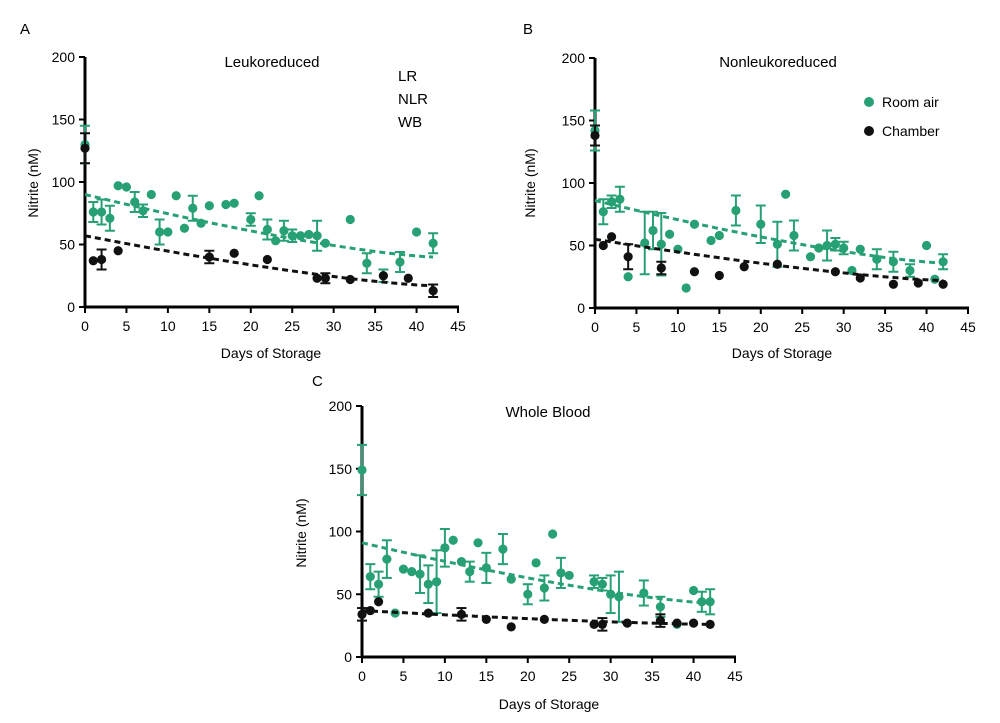 The image size is (1000, 723). Describe the element at coordinates (549, 704) in the screenshot. I see `panel-c-x-axis-label: Days of Storage` at that location.